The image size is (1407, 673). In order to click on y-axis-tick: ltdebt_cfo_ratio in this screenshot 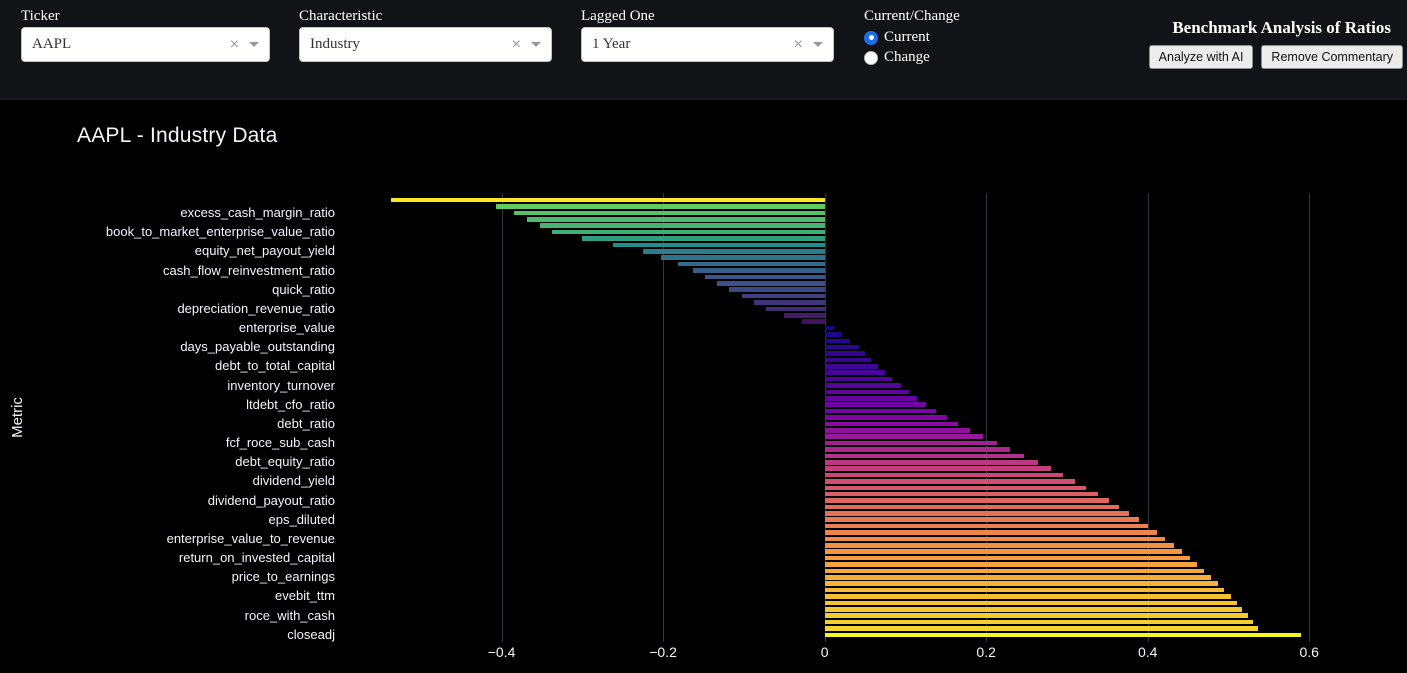, I will do `click(290, 404)`.